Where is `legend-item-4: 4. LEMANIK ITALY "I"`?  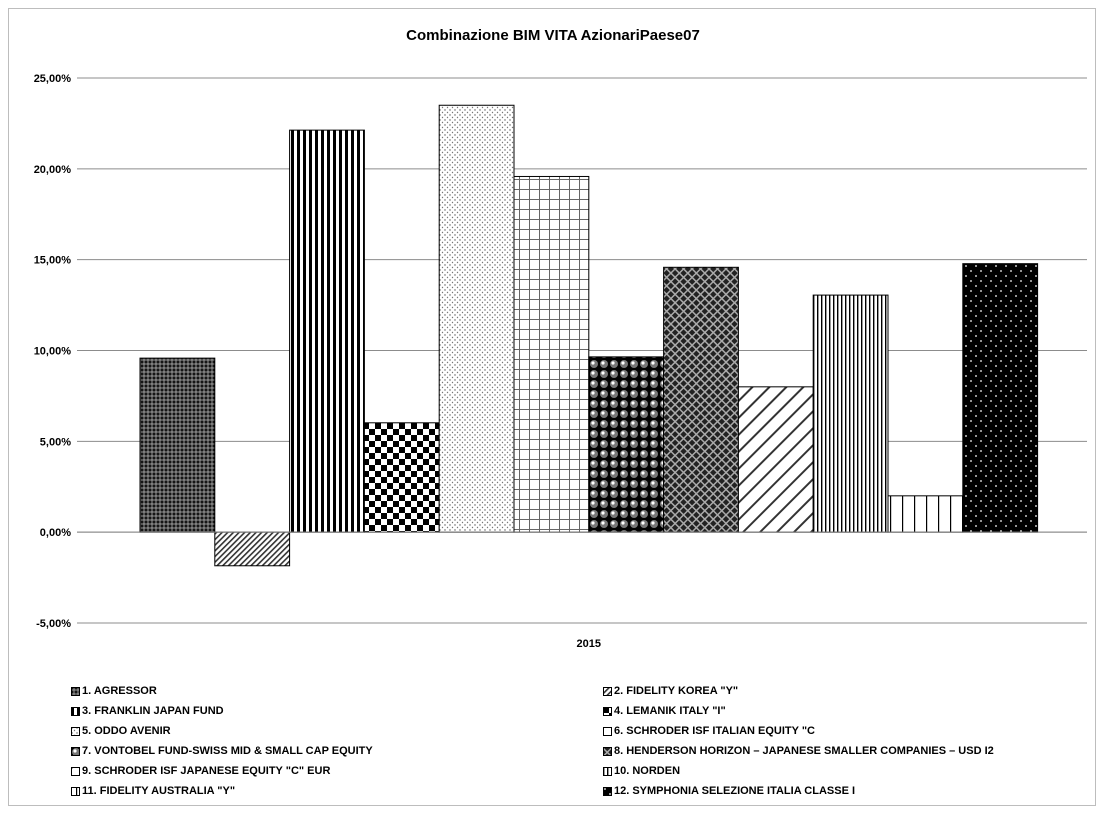 legend-item-4: 4. LEMANIK ITALY "I" is located at coordinates (664, 711).